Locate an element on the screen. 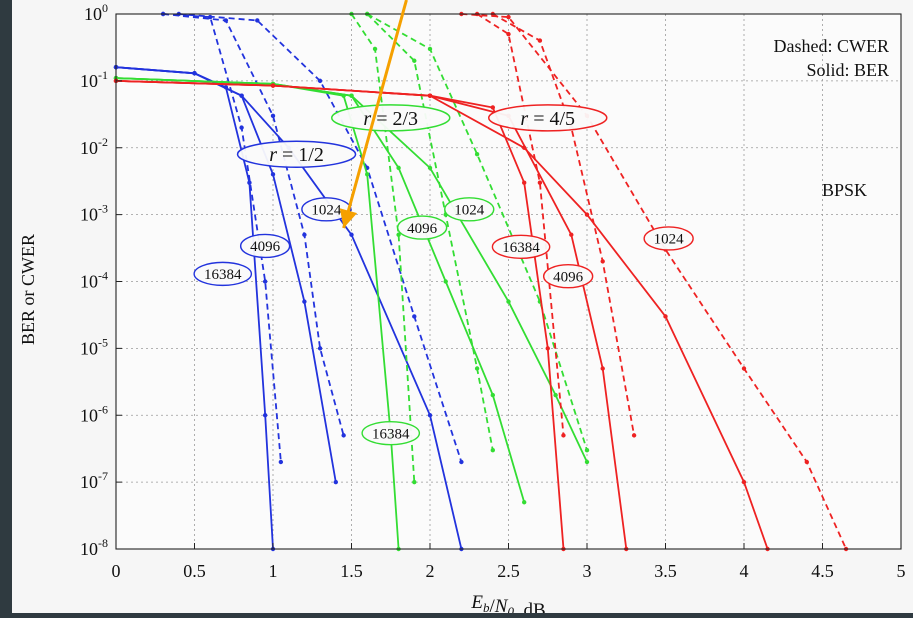  x-tick-label: 2 is located at coordinates (430, 571).